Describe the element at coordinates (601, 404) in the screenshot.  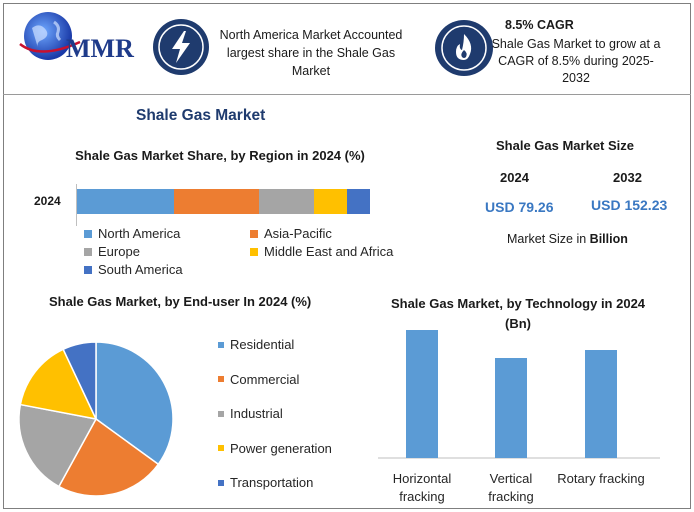
I see `bar-rotary-fracking` at that location.